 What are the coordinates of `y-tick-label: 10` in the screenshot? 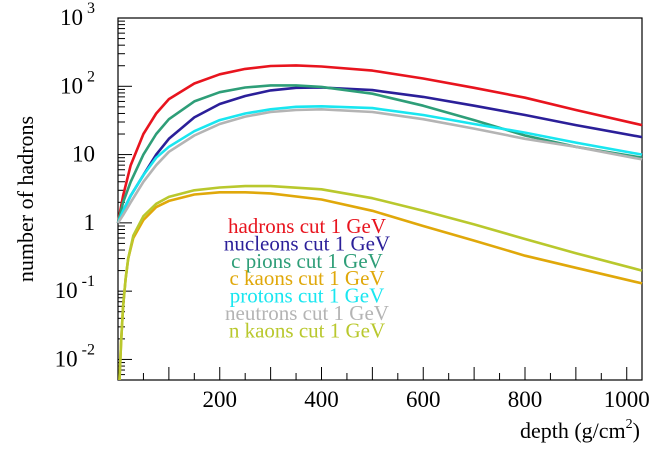 It's located at (83, 154).